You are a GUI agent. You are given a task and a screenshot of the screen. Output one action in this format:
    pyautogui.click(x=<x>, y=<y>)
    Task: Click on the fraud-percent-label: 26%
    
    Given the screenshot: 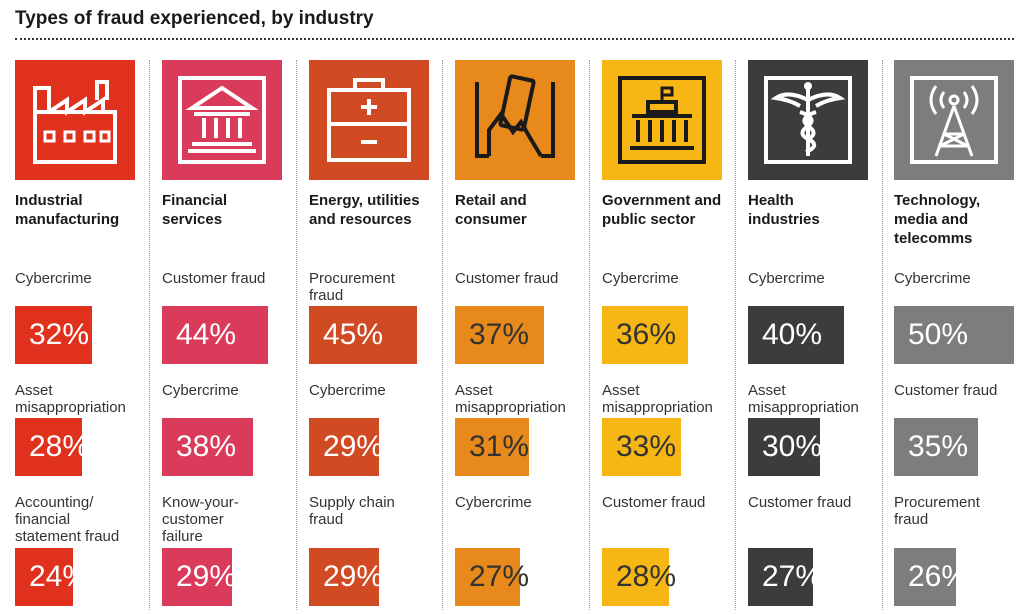 What is the action you would take?
    pyautogui.click(x=938, y=576)
    